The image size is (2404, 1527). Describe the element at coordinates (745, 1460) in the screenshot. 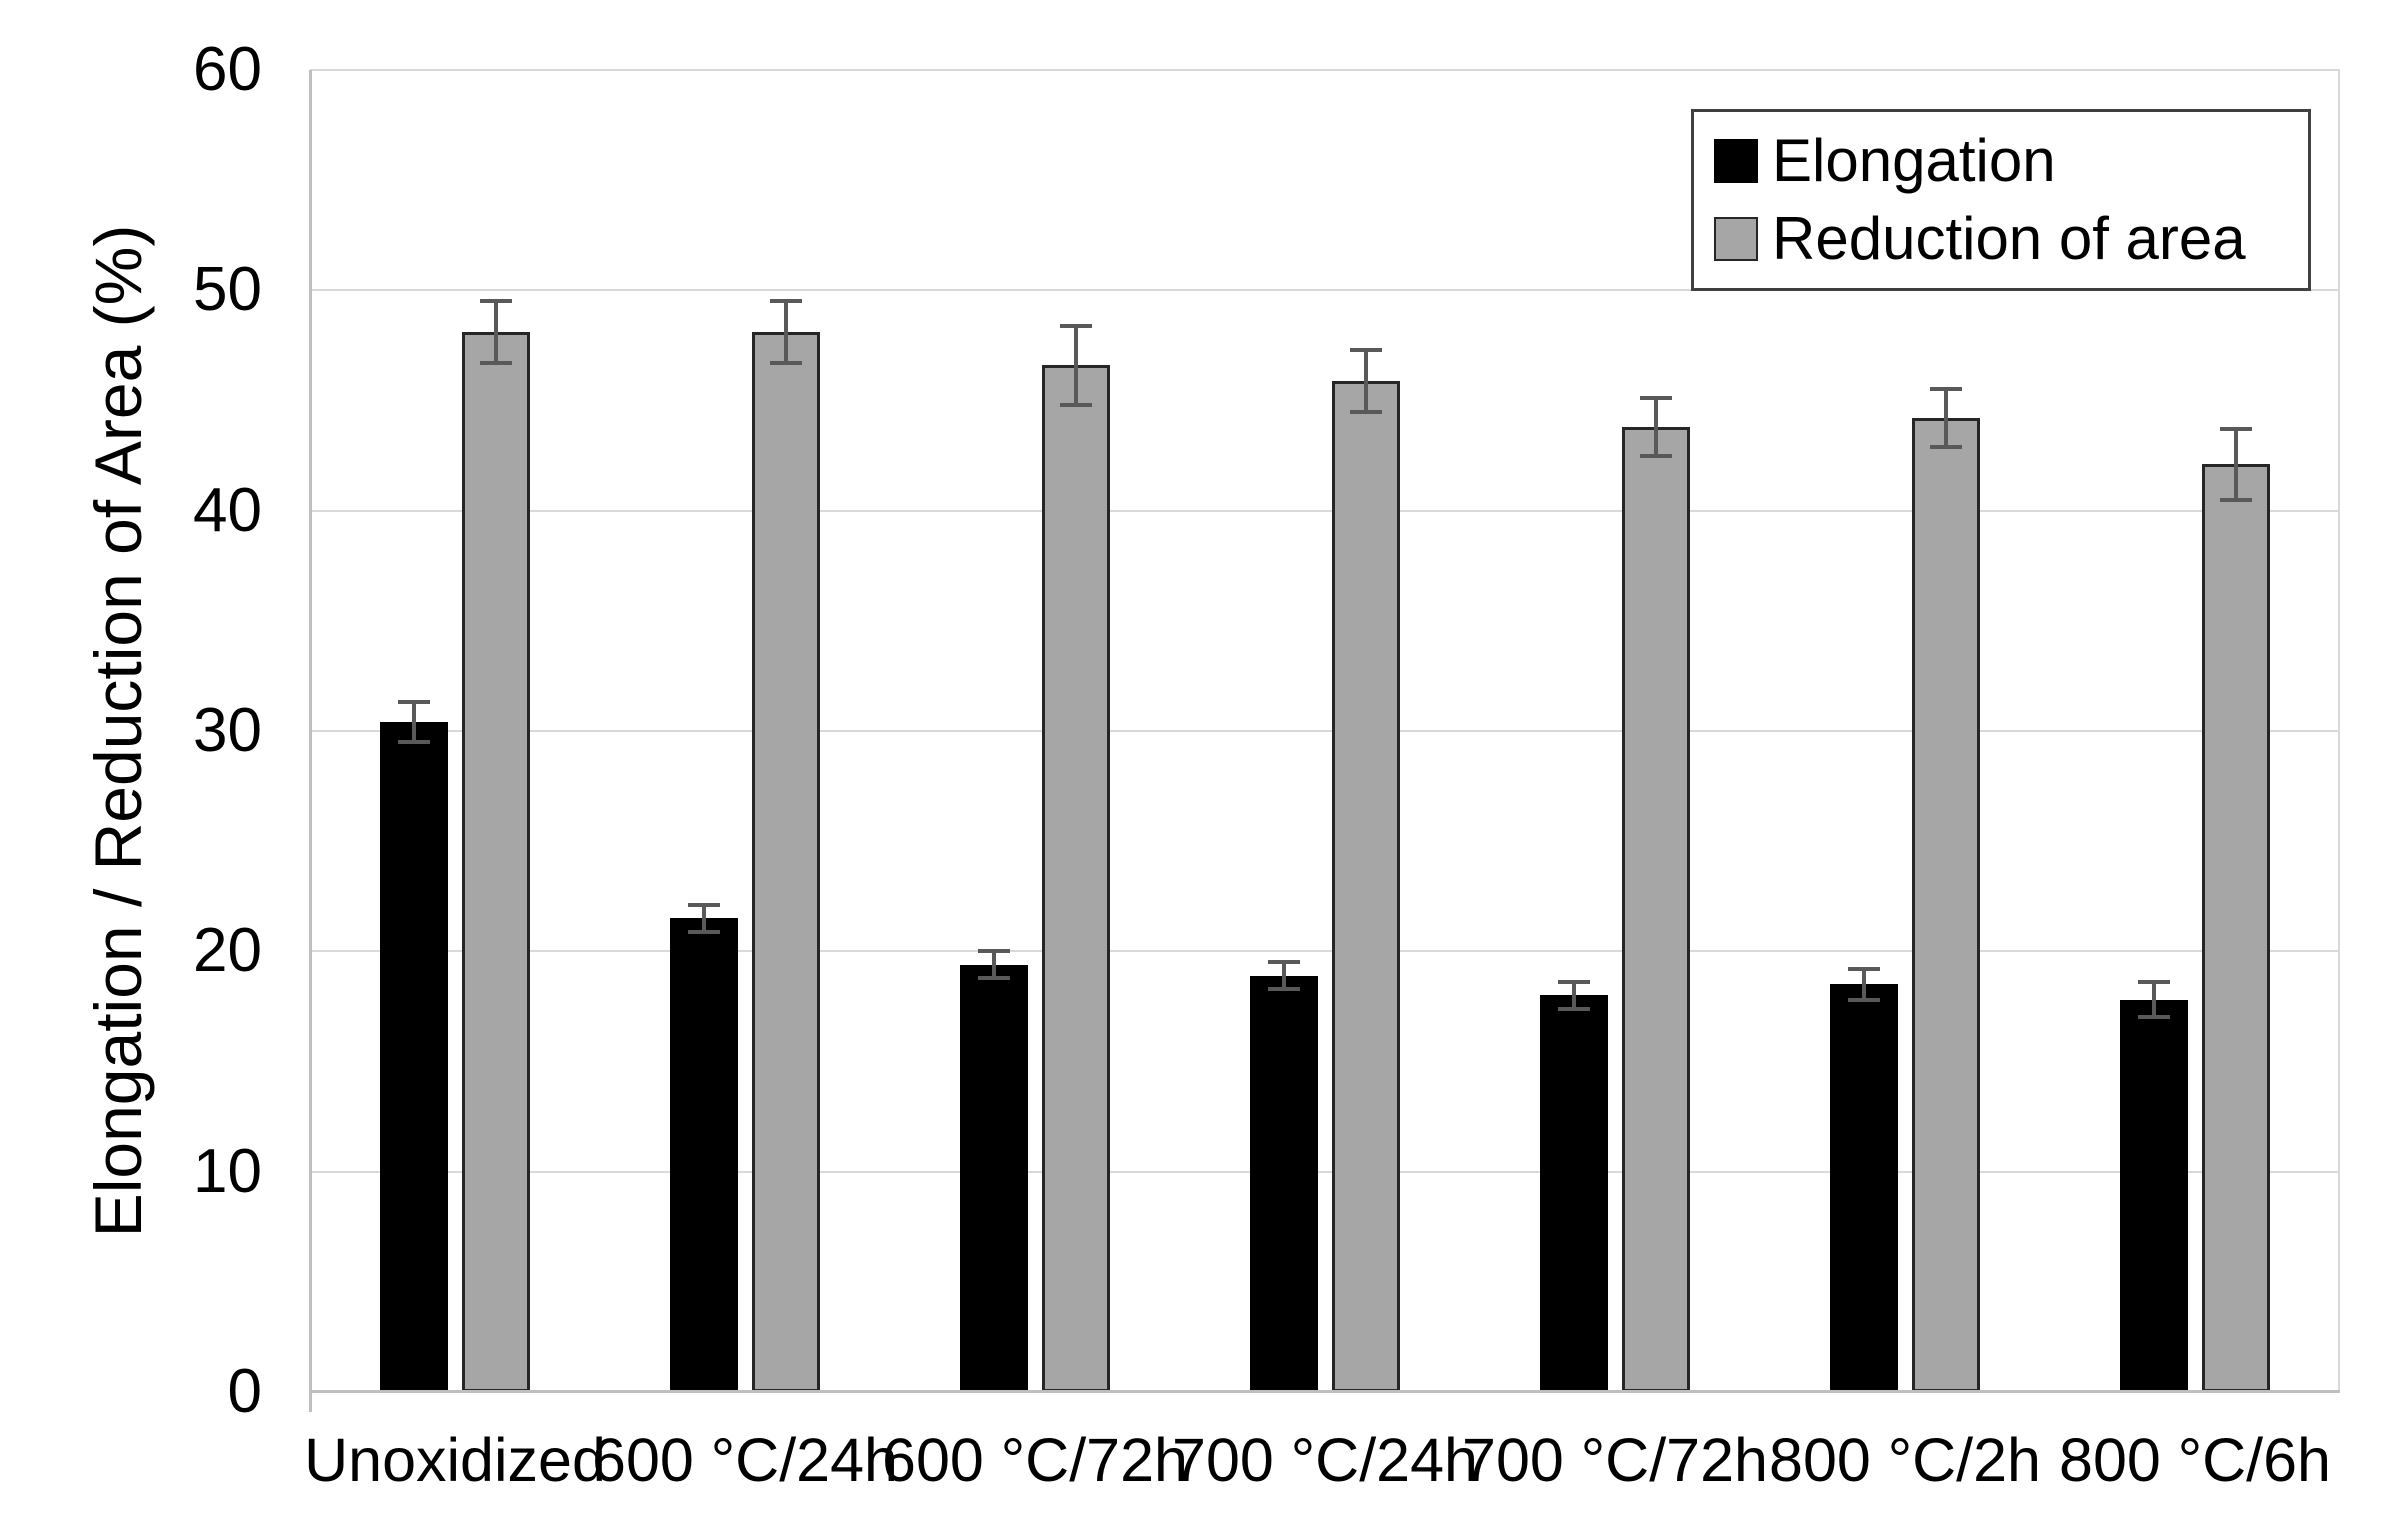

I see `x-tick-label: 600 °C/24h` at that location.